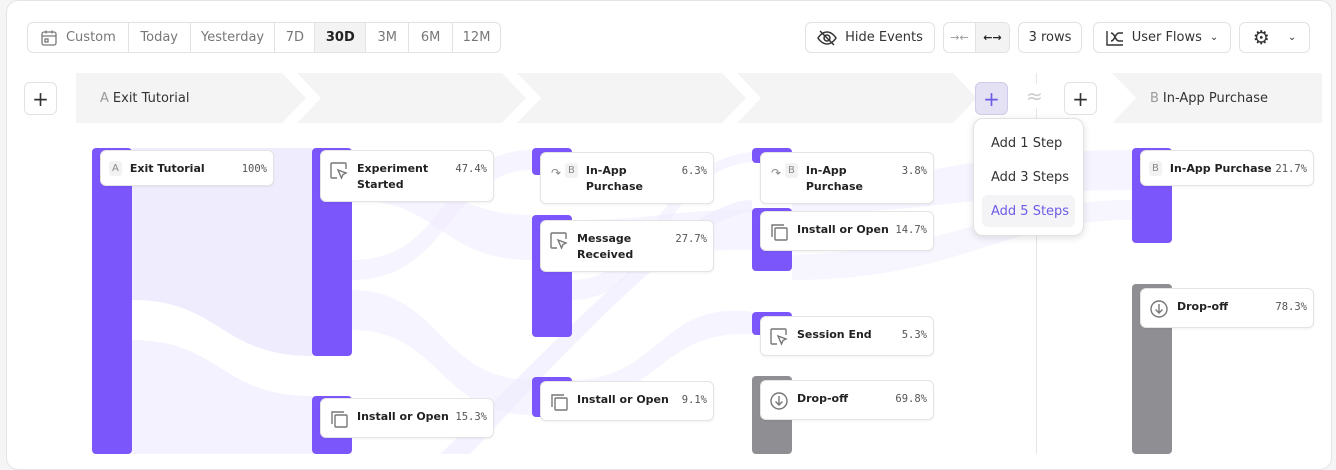 This screenshot has width=1336, height=470. What do you see at coordinates (691, 239) in the screenshot?
I see `node-percent: 27.7%` at bounding box center [691, 239].